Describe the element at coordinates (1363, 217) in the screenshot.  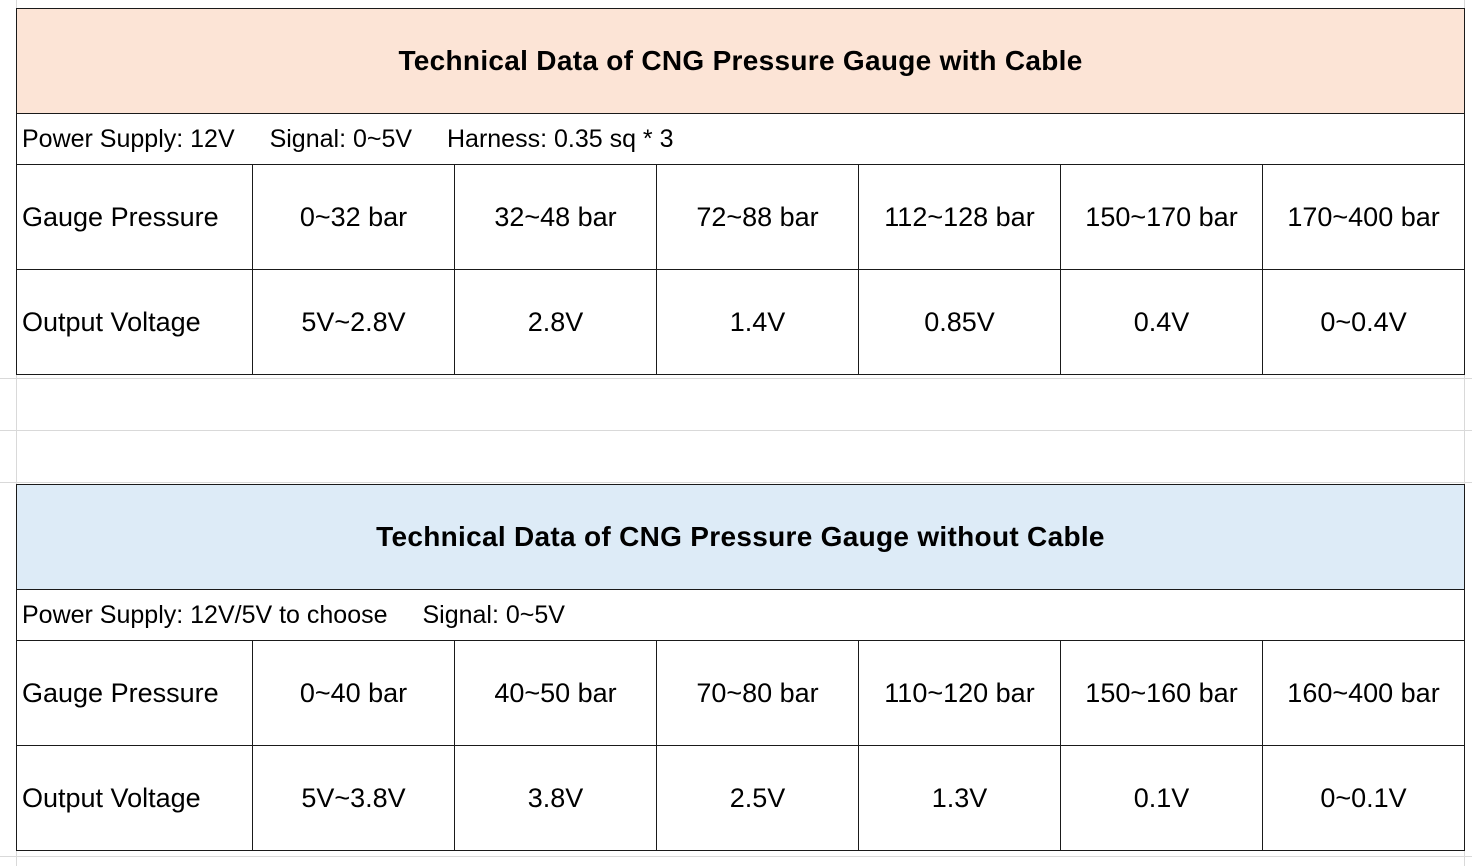
I see `pressure-cell: 170~400 bar` at that location.